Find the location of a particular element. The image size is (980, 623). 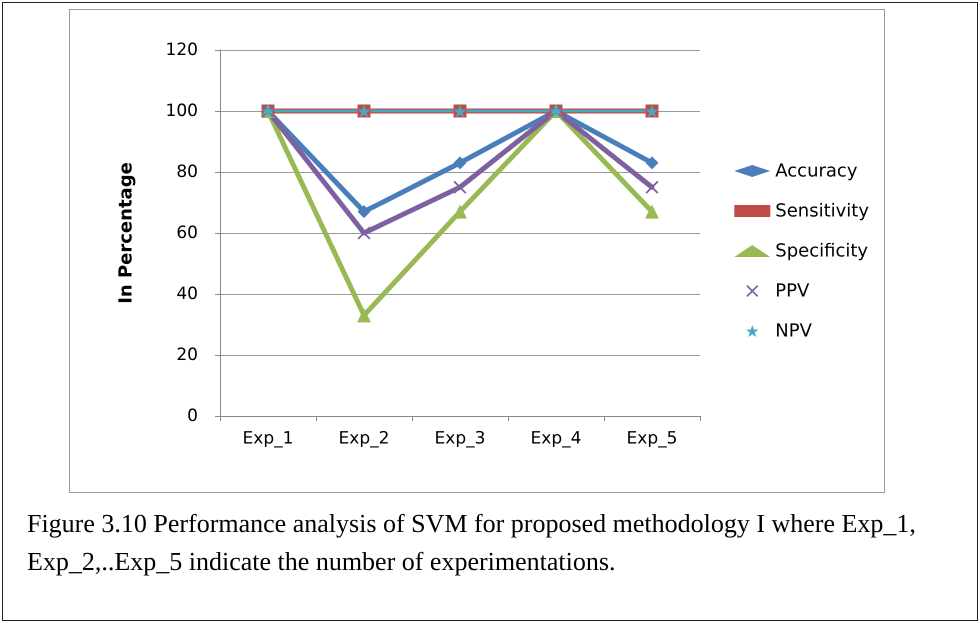

x-tick-label: Exp_2 is located at coordinates (364, 438).